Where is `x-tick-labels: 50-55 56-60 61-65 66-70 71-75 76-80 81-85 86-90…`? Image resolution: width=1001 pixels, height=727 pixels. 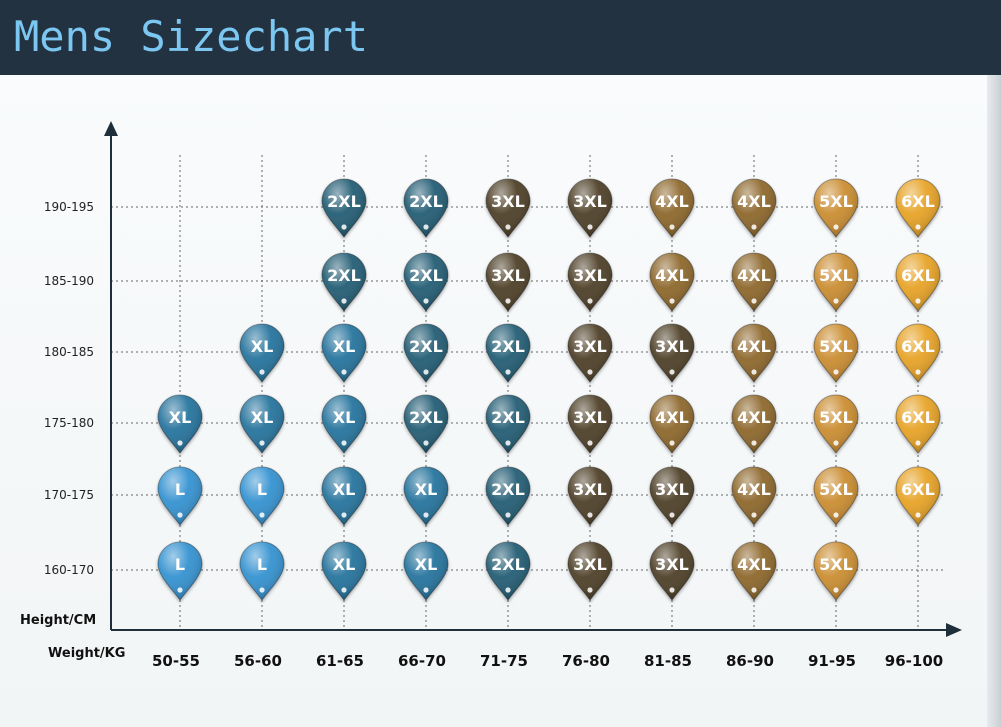 x-tick-labels: 50-55 56-60 61-65 66-70 71-75 76-80 81-85 86-90… is located at coordinates (547, 661).